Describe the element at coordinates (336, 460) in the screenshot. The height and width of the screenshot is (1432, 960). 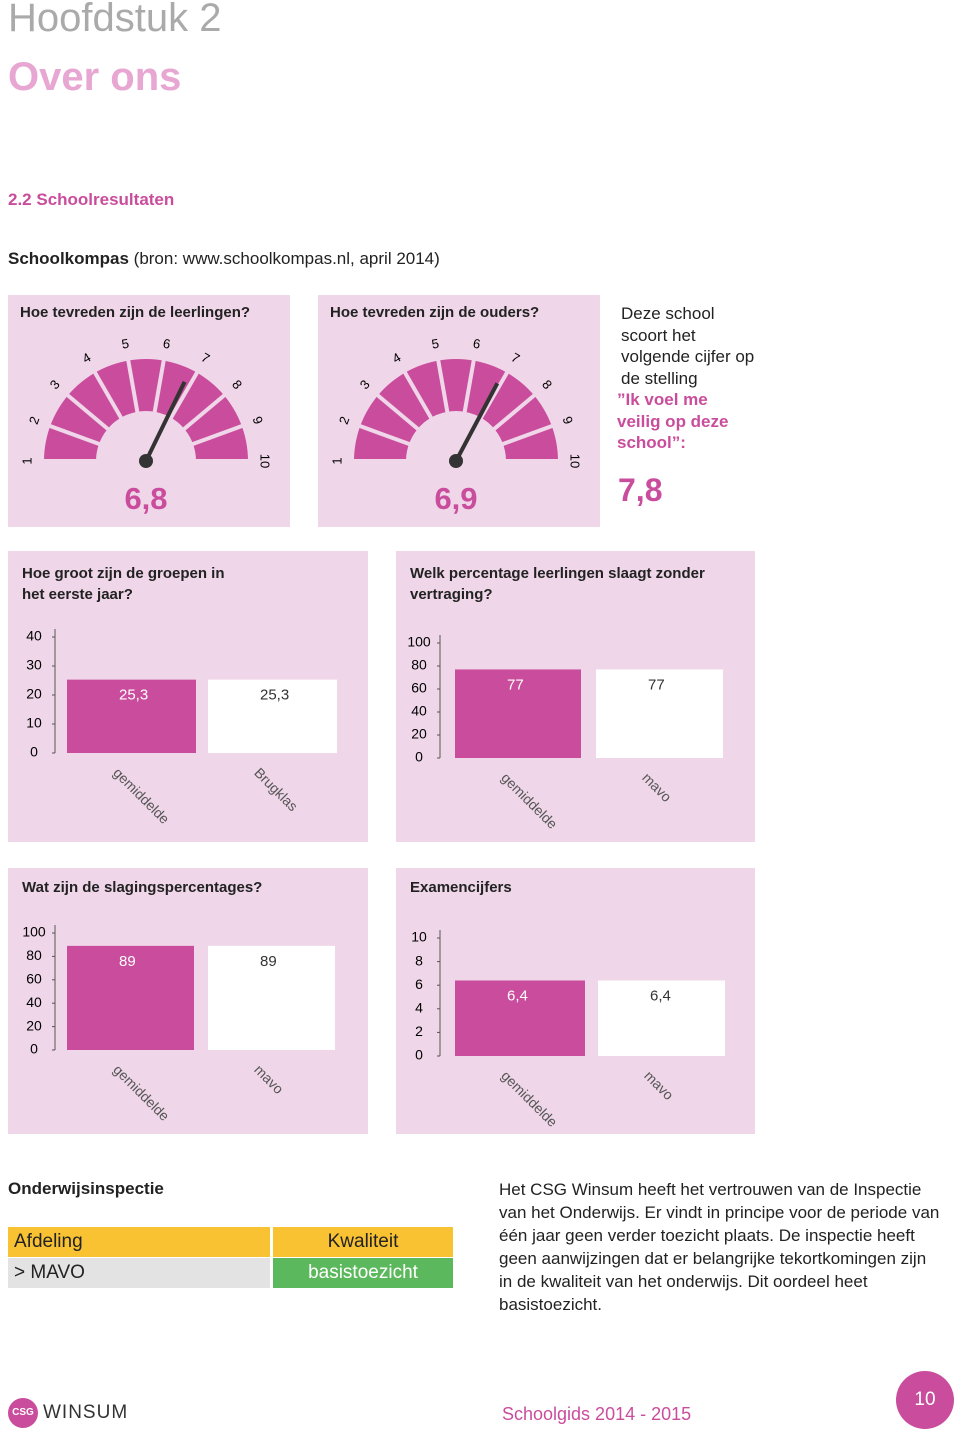
I see `gauge-tick-label: 1` at that location.